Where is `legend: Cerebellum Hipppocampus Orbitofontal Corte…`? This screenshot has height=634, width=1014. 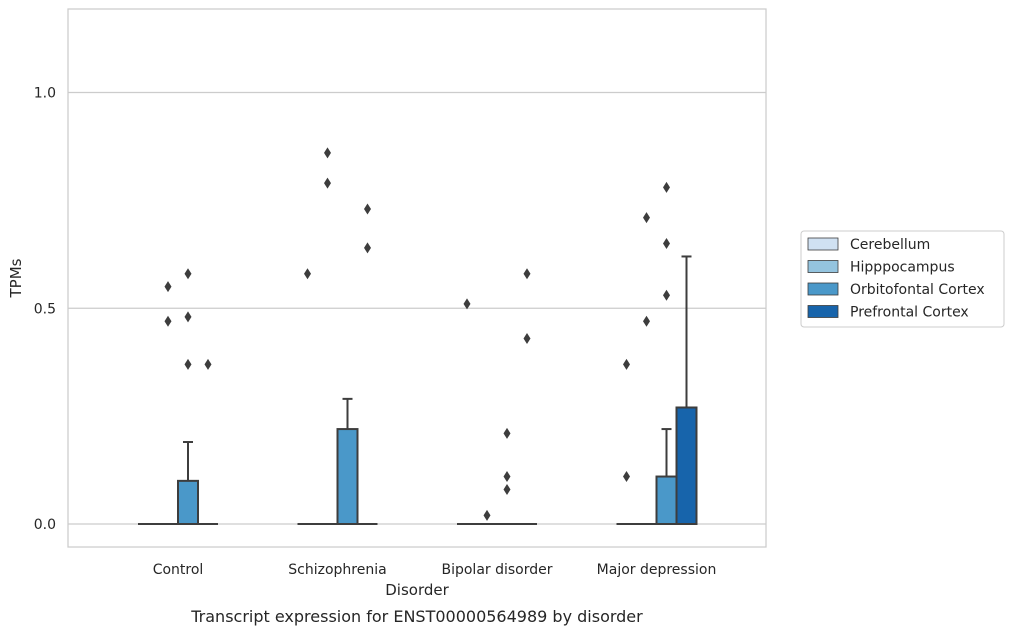
legend: Cerebellum Hipppocampus Orbitofontal Corte… is located at coordinates (902, 279).